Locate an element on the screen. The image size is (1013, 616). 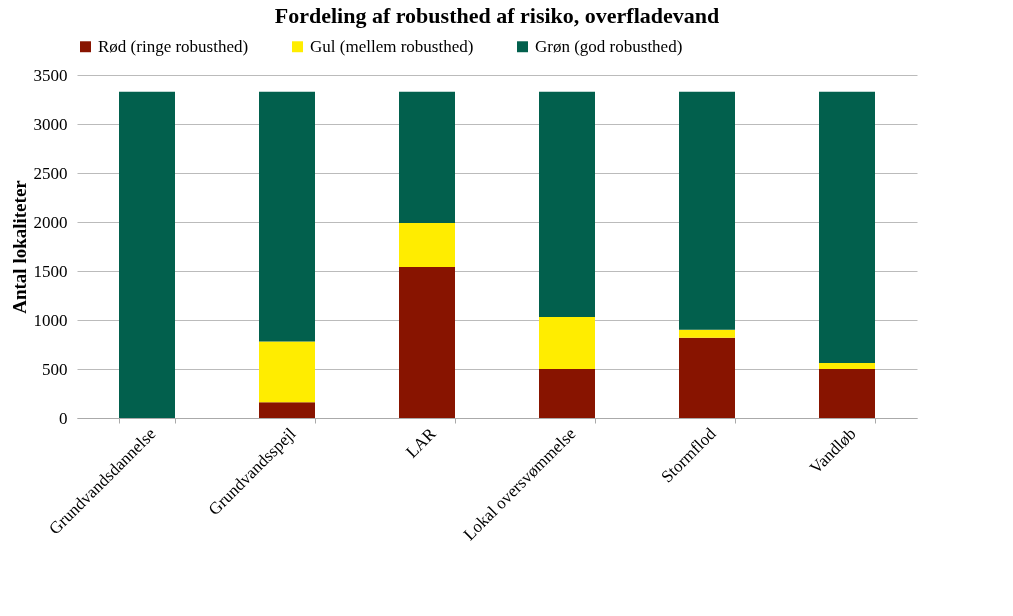
y-tick-label: 3500 is located at coordinates (50, 75).